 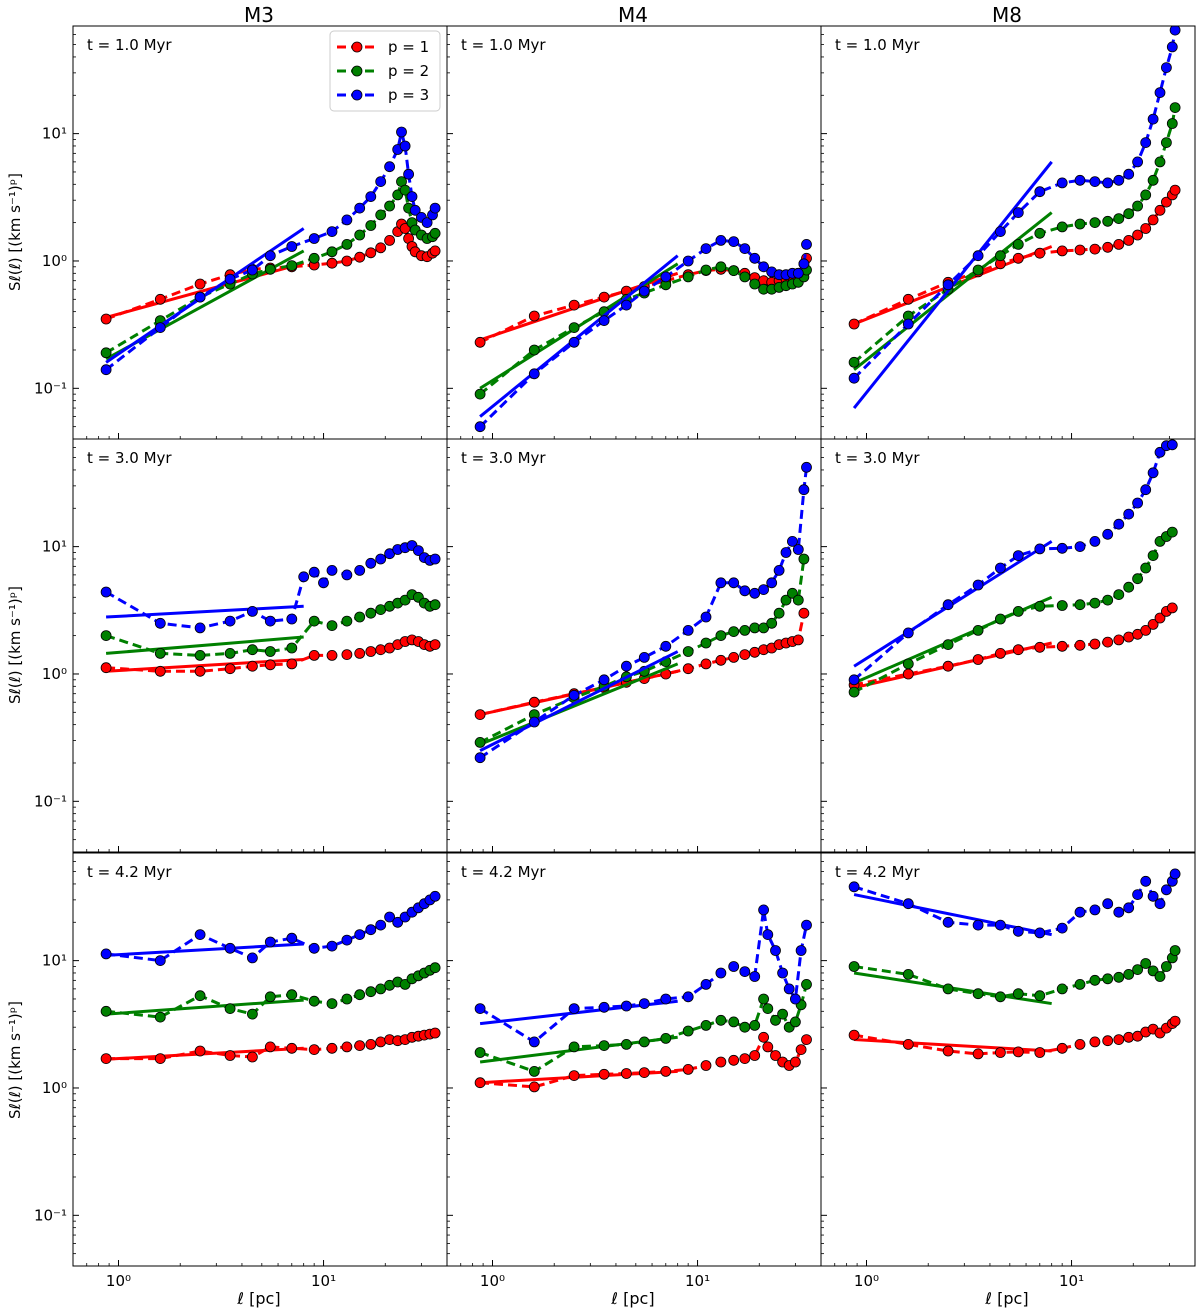 I want to click on legend-marker-p2, so click(x=357, y=71).